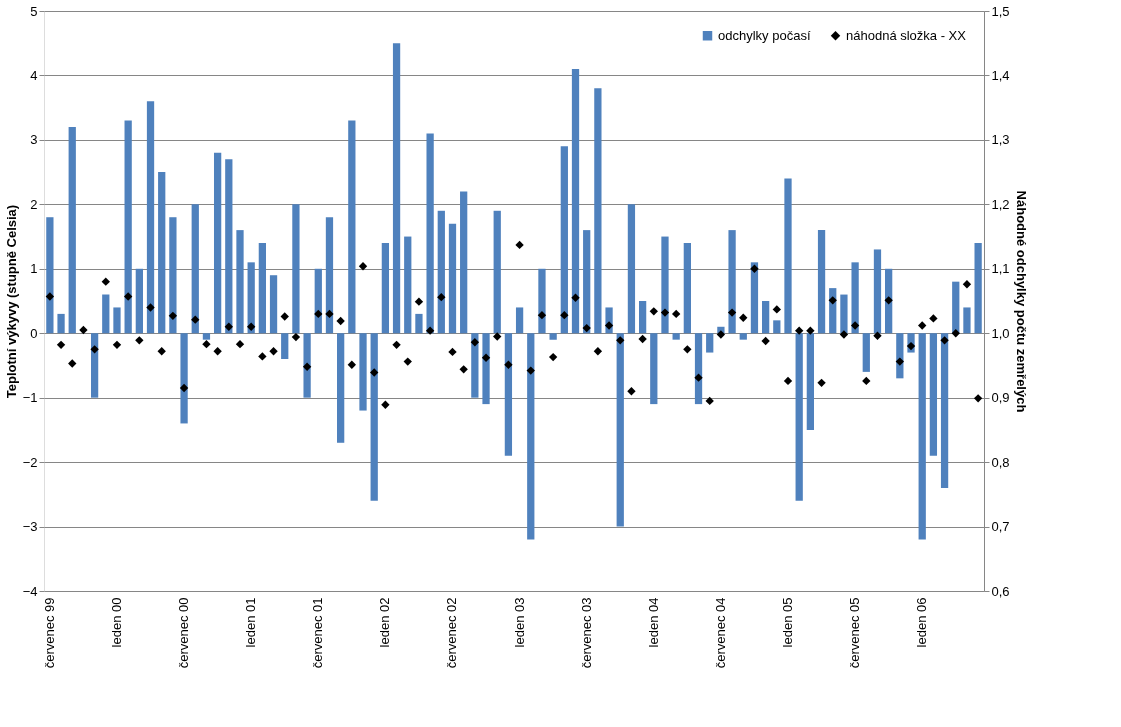 The width and height of the screenshot is (1121, 727). What do you see at coordinates (653, 622) in the screenshot?
I see `x-tick-label: leden 04` at bounding box center [653, 622].